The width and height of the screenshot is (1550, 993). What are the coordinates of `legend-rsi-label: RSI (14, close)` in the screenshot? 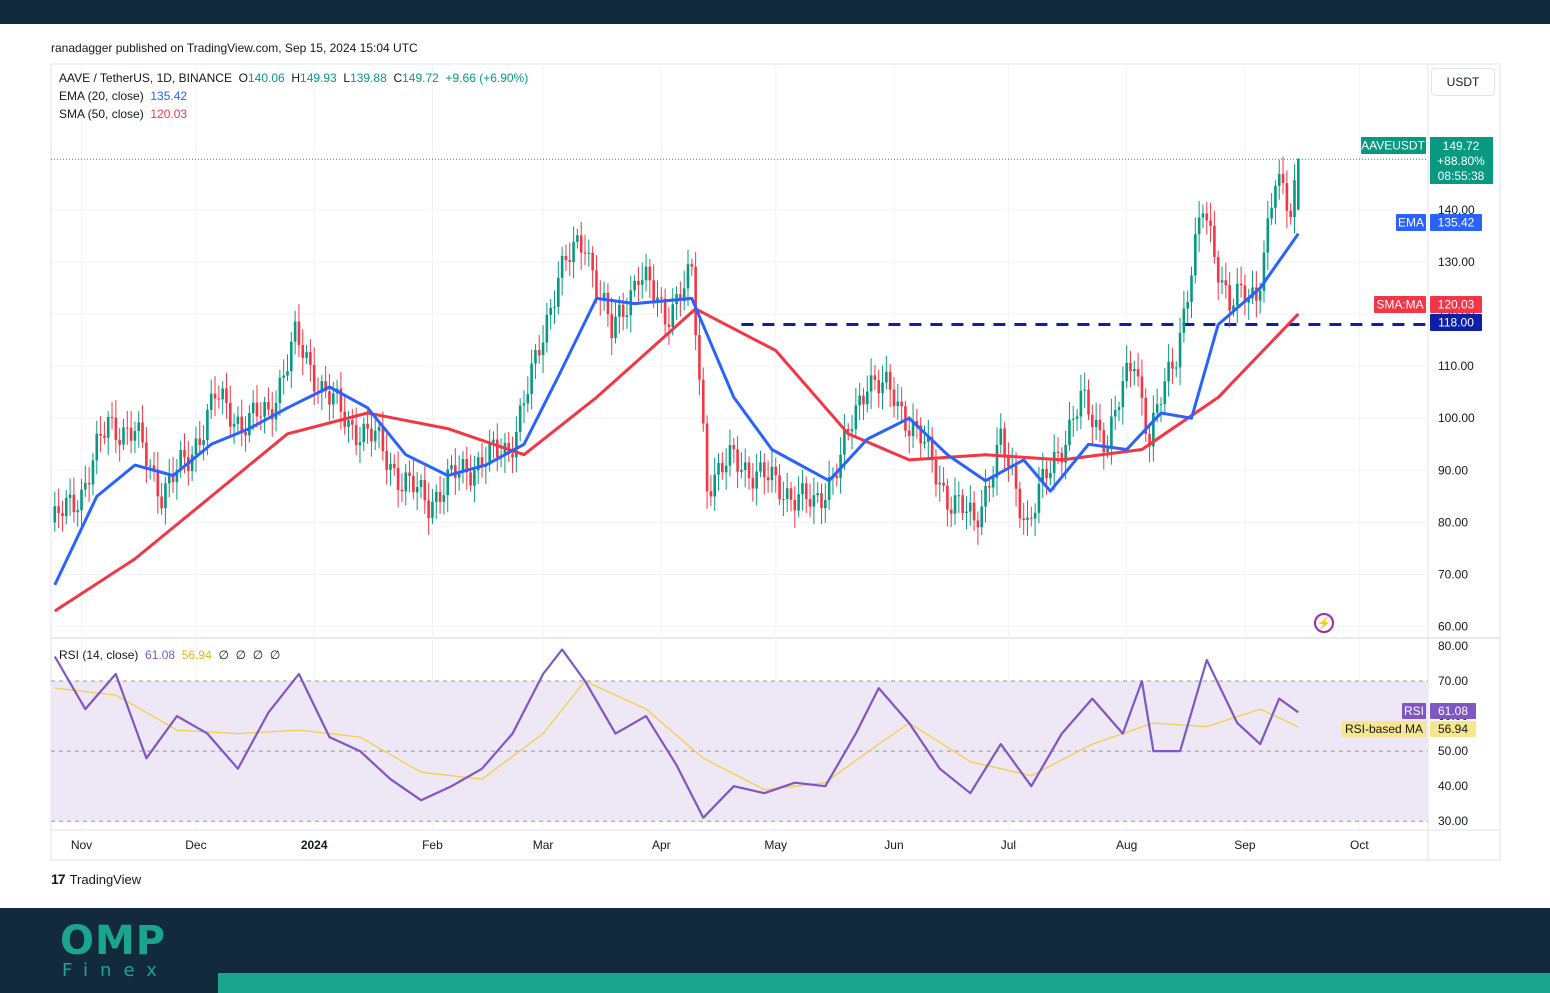 It's located at (99, 655).